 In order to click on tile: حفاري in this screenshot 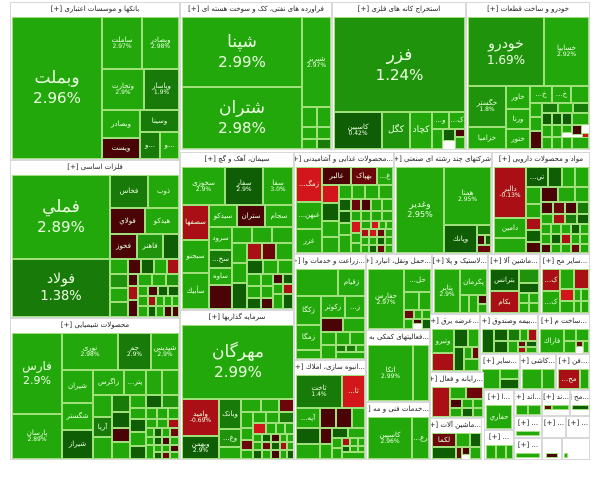, I will do `click(499, 417)`.